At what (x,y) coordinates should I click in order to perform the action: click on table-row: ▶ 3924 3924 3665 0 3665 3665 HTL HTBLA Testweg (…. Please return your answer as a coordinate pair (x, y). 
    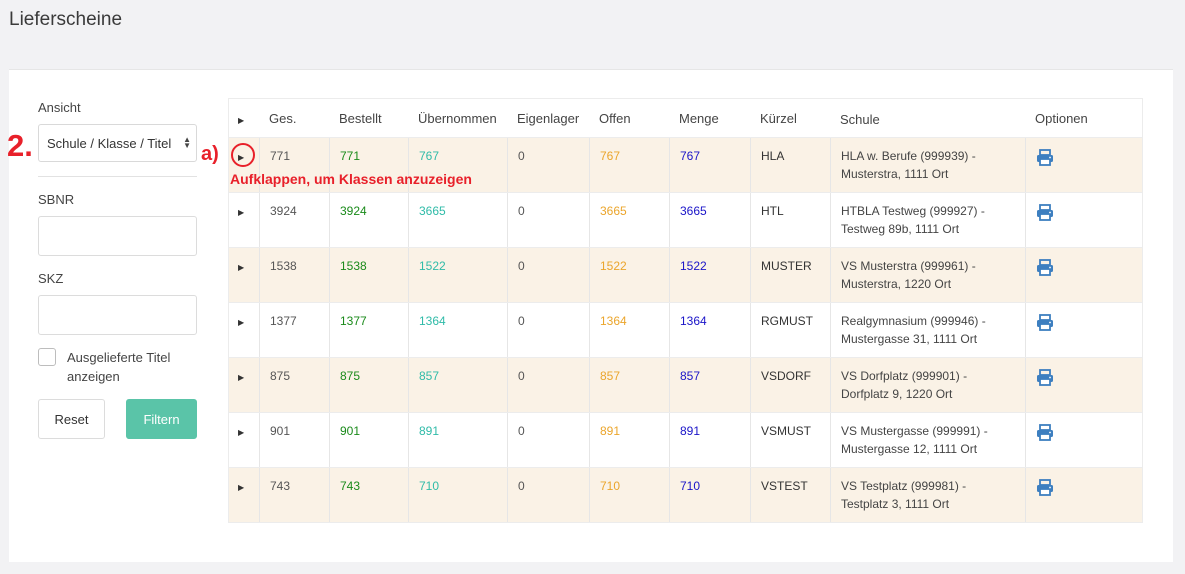
    Looking at the image, I should click on (685, 219).